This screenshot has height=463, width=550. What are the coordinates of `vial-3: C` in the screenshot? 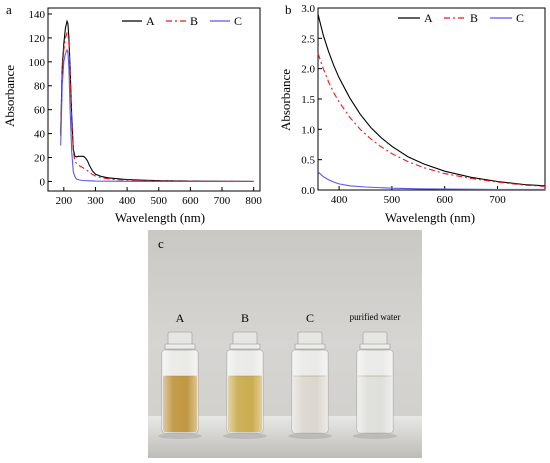 It's located at (310, 375).